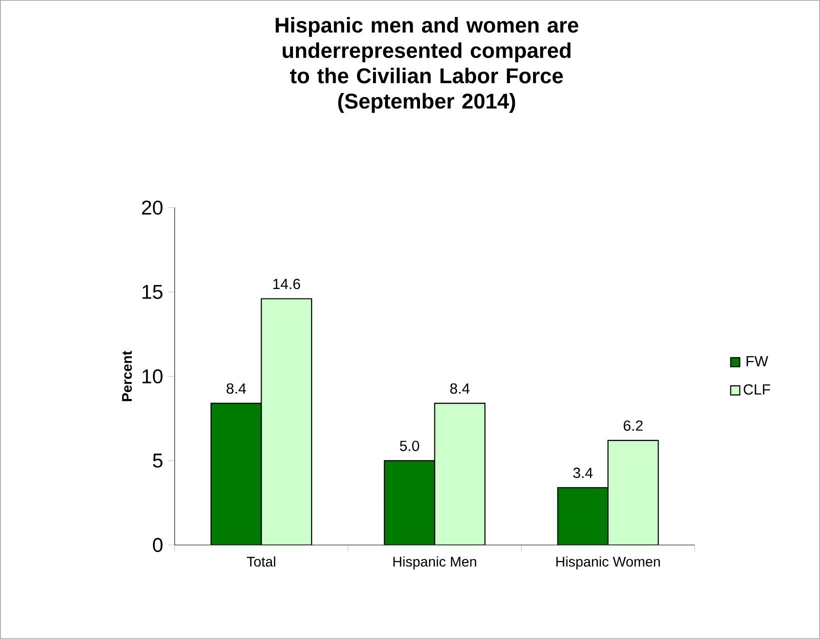 The width and height of the screenshot is (820, 639). What do you see at coordinates (427, 103) in the screenshot?
I see `chart-subtitle: (September 2014)` at bounding box center [427, 103].